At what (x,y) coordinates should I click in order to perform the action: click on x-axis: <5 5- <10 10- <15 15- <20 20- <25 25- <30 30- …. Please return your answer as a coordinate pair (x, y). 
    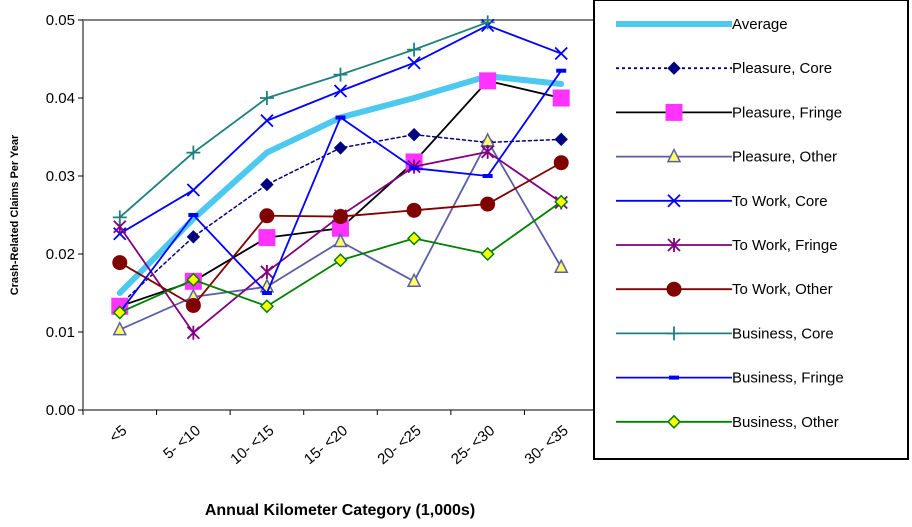
    Looking at the image, I should click on (340, 439).